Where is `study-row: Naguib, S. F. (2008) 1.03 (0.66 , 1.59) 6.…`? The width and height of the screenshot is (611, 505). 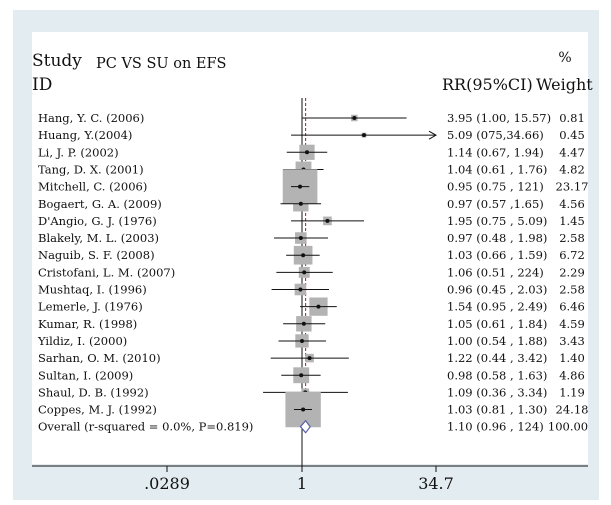 study-row: Naguib, S. F. (2008) 1.03 (0.66 , 1.59) 6.… is located at coordinates (311, 255).